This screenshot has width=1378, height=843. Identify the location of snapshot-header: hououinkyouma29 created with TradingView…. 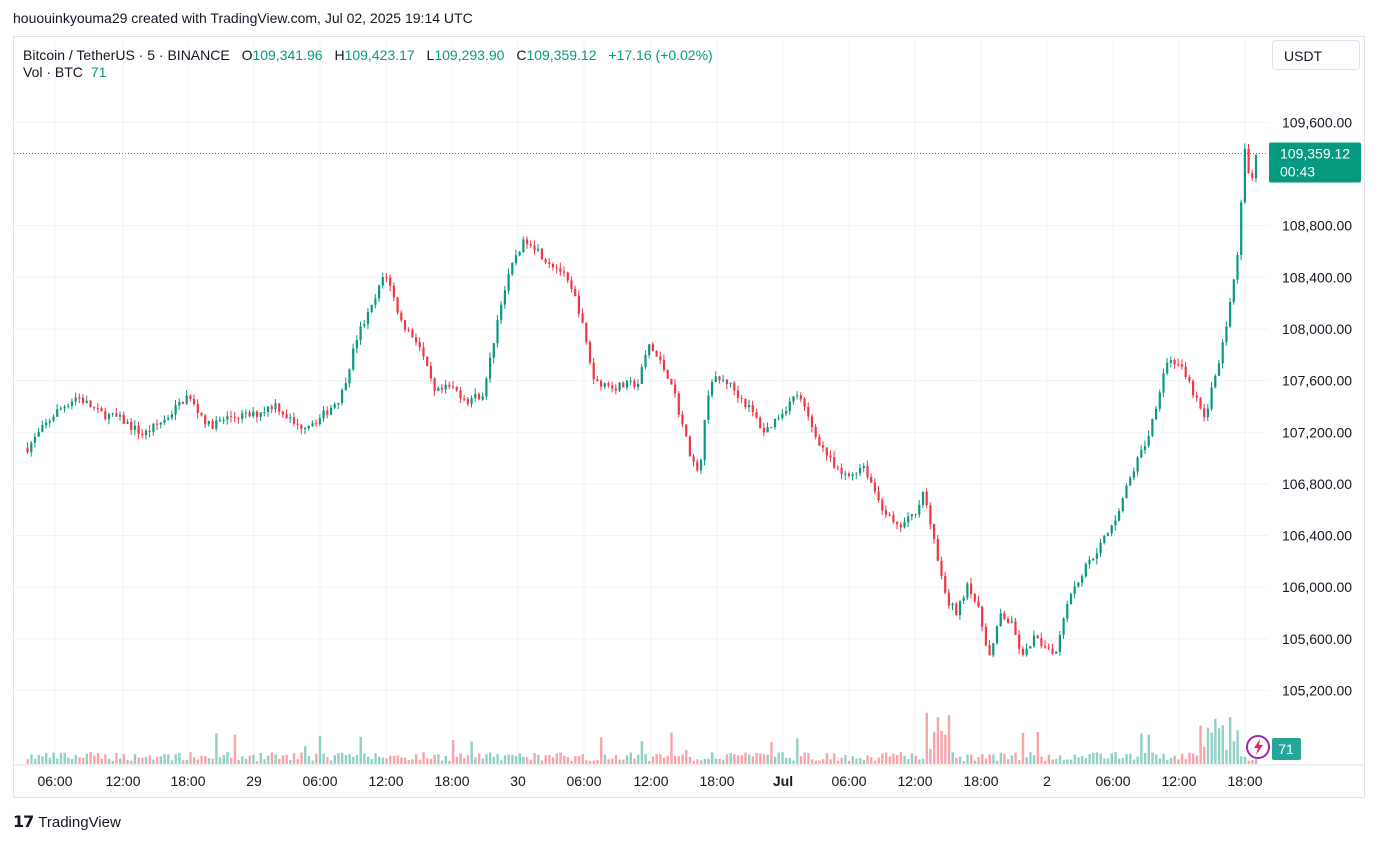
(243, 18).